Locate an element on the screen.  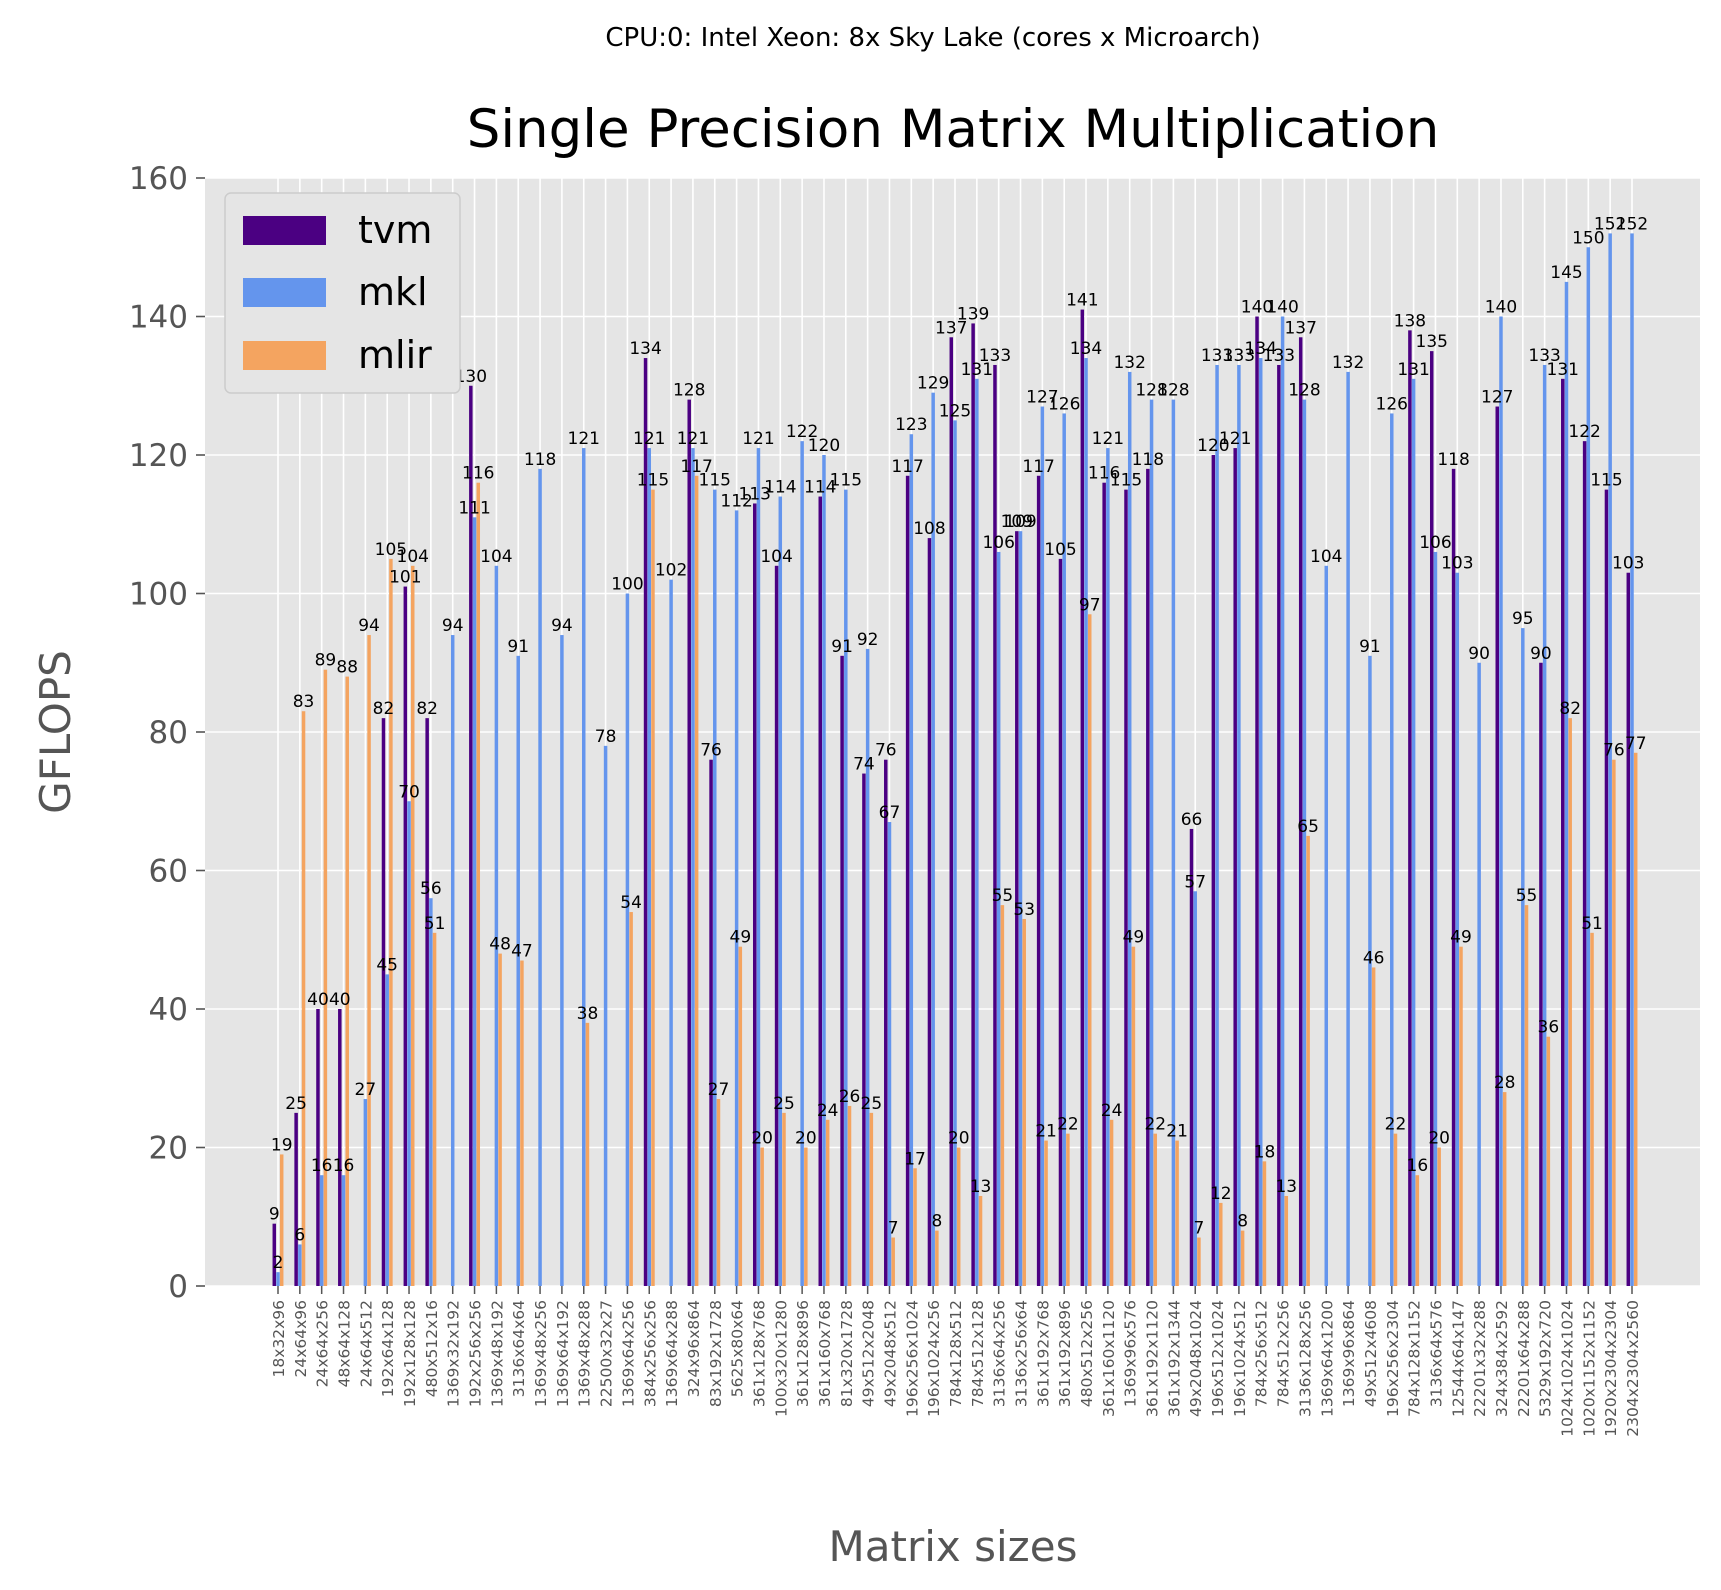
bar-value-label-tvm: 9 is located at coordinates (274, 1215).